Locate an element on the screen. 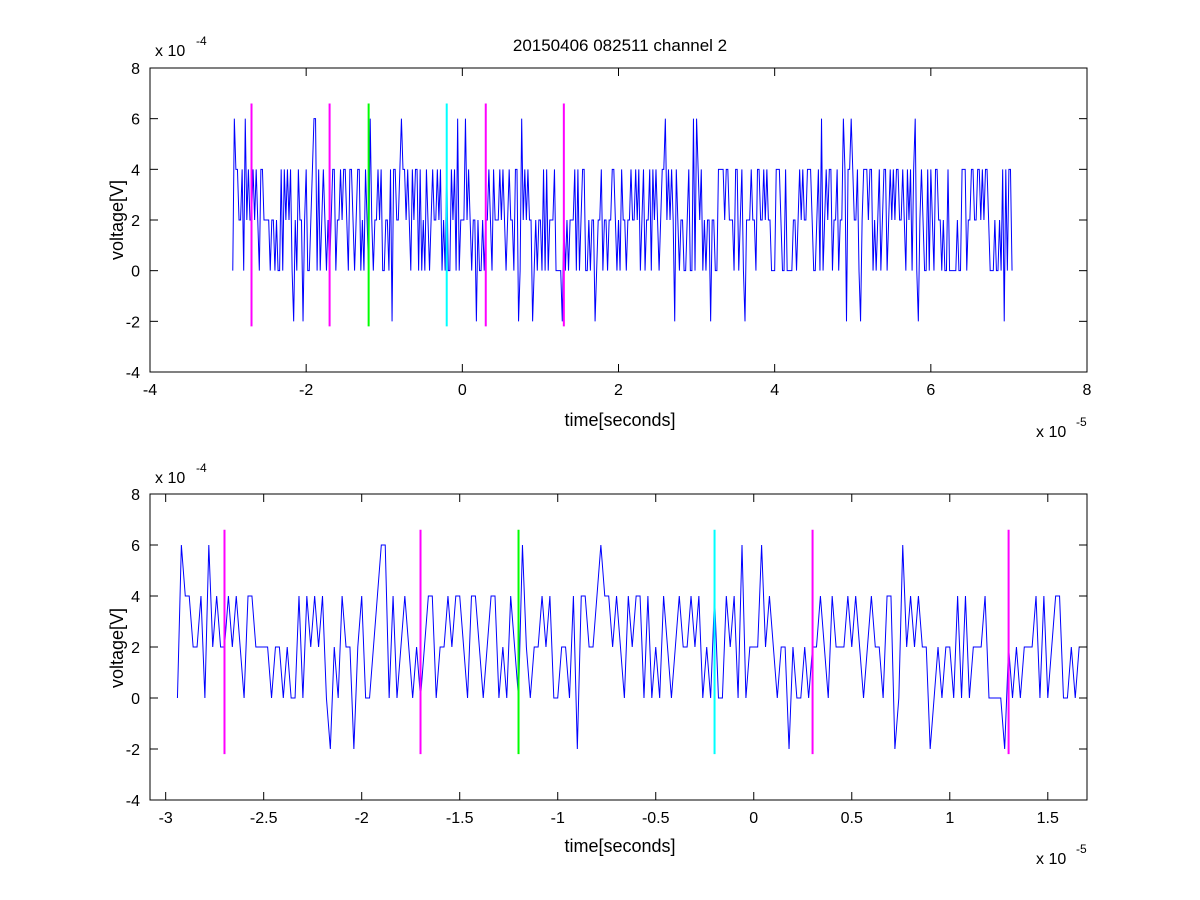  top-plot-signal is located at coordinates (622, 220).